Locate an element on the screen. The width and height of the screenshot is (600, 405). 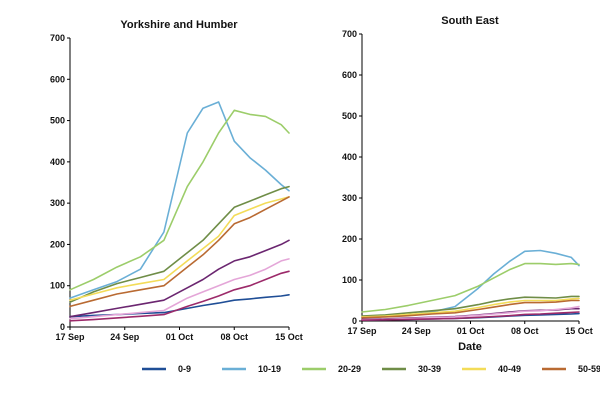
legend-label: 0-9 is located at coordinates (184, 369).